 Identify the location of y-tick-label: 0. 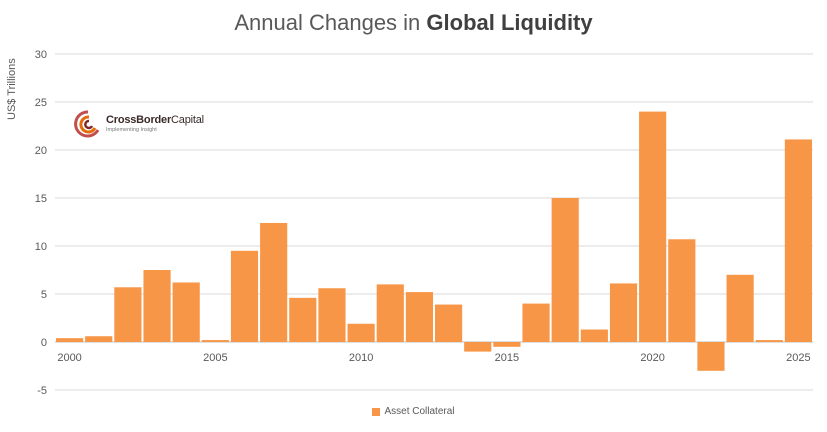
(44, 343).